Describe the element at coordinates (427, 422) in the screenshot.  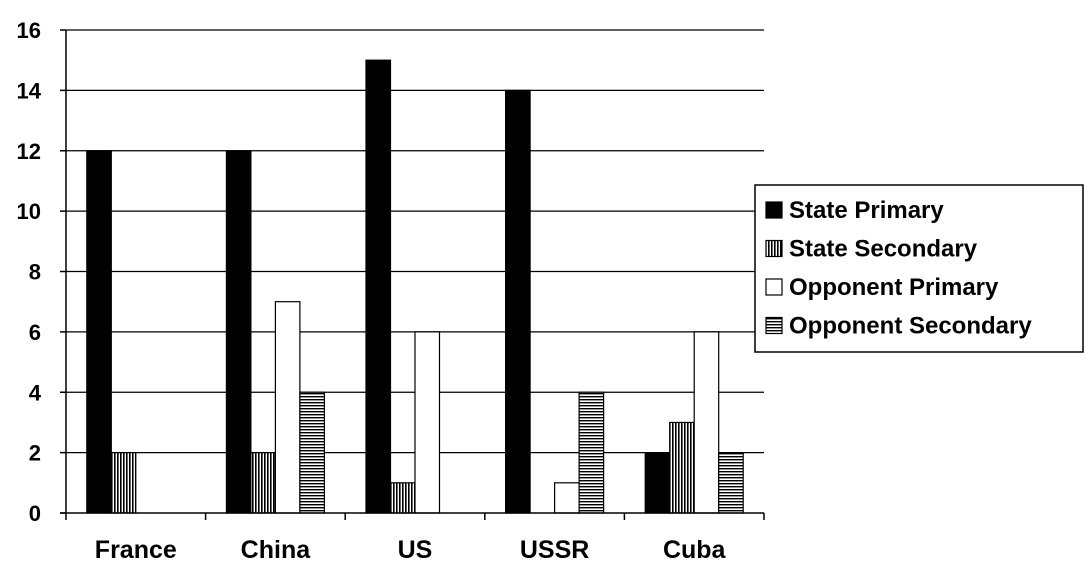
I see `bar-us-opponent-primary` at that location.